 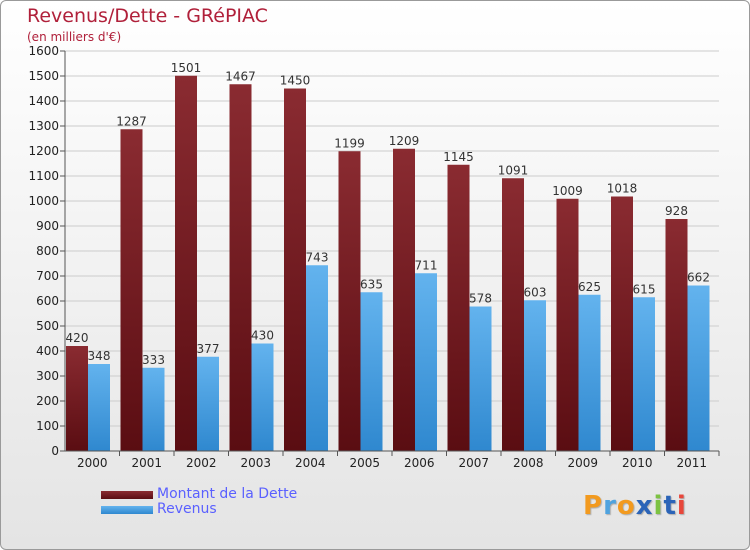 What do you see at coordinates (644, 506) in the screenshot?
I see `logo-letter: x` at bounding box center [644, 506].